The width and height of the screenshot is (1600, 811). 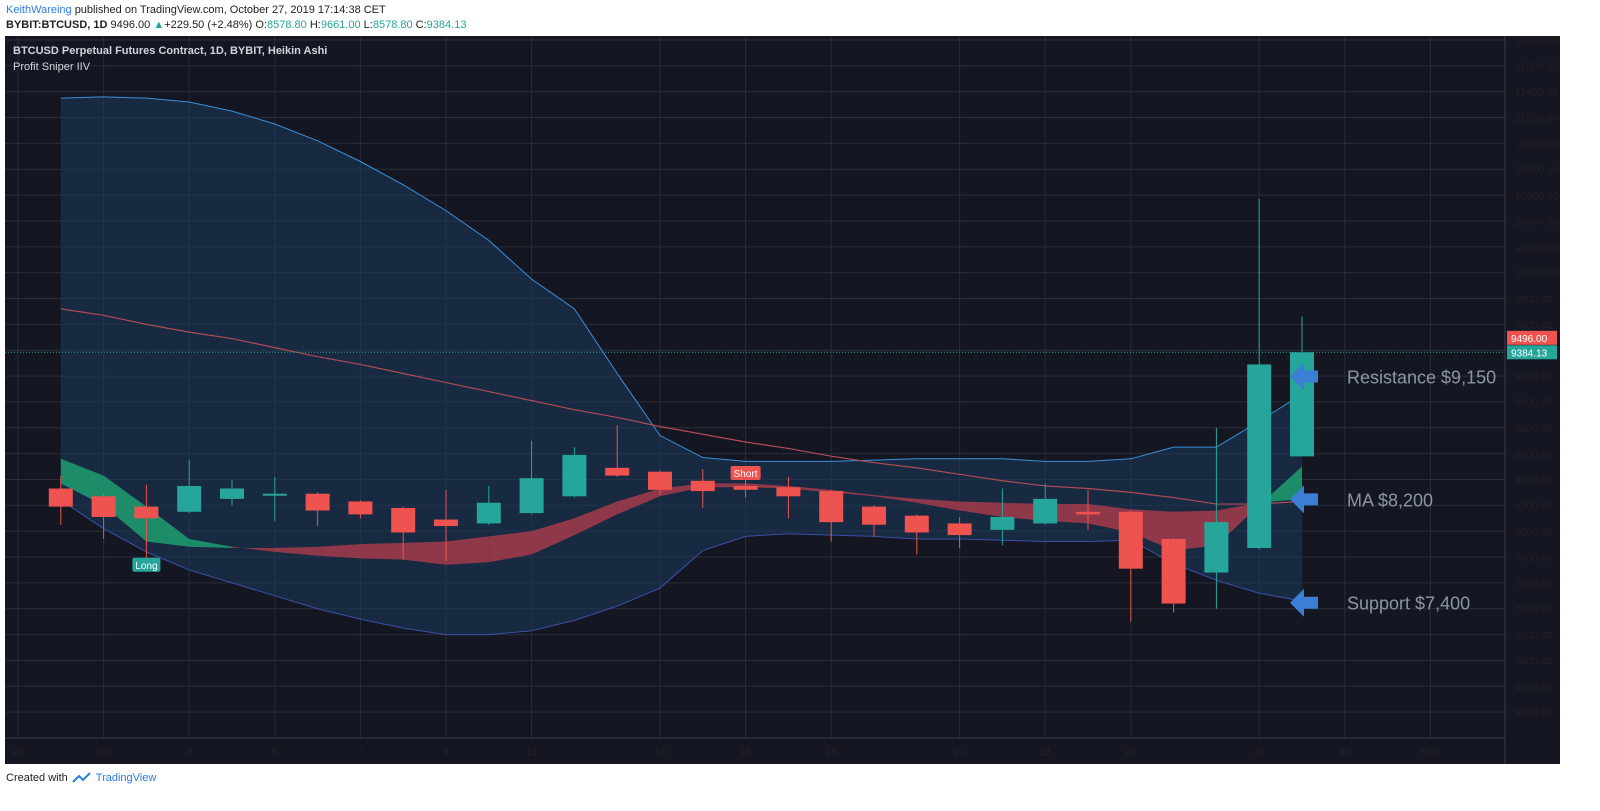 I want to click on x-tick-label: 14, so click(x=660, y=752).